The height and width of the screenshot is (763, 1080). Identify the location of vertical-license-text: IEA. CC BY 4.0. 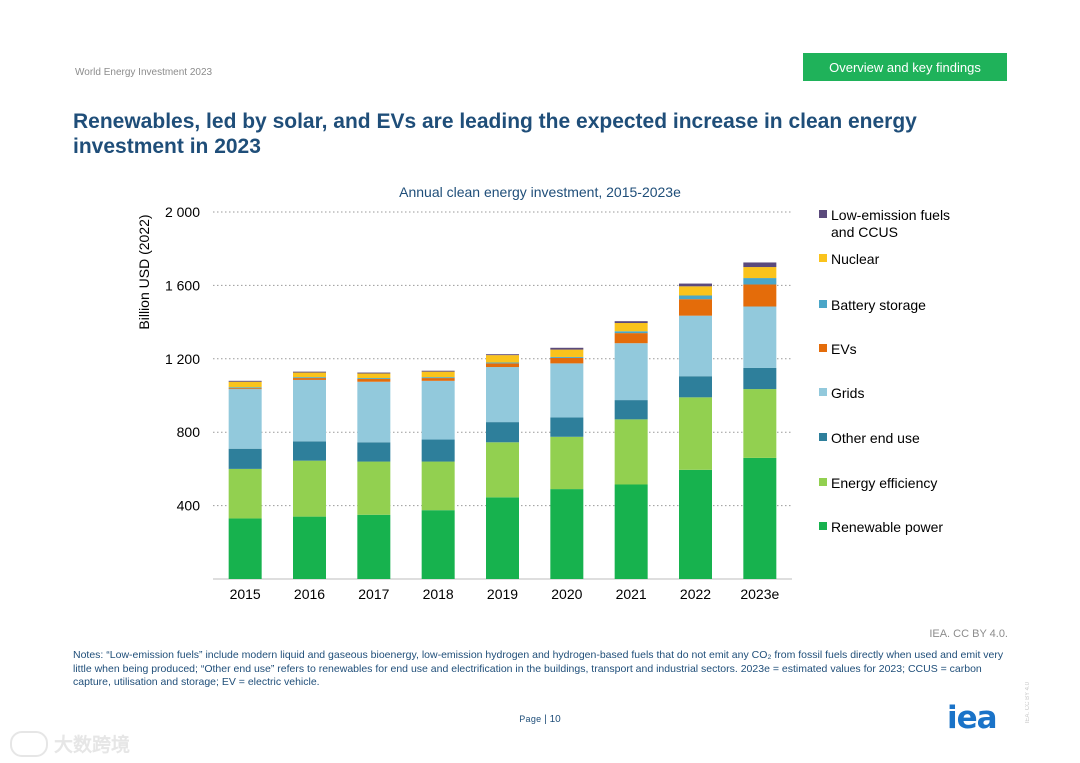
(1028, 703).